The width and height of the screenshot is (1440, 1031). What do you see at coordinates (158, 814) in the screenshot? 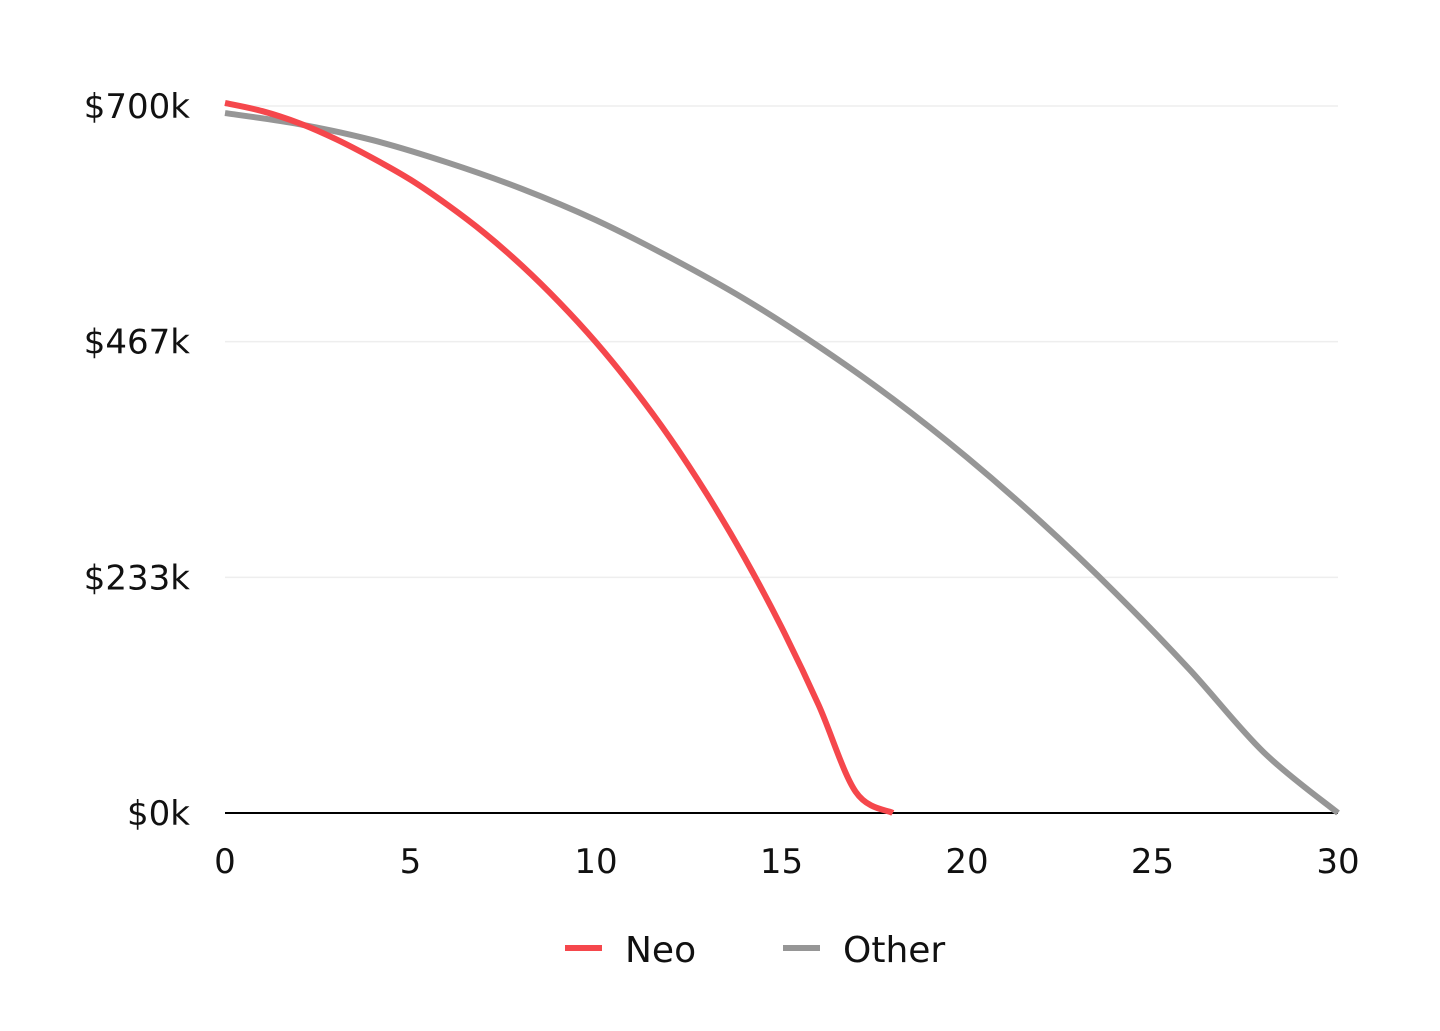
I see `y-tick-label-0: $0k` at bounding box center [158, 814].